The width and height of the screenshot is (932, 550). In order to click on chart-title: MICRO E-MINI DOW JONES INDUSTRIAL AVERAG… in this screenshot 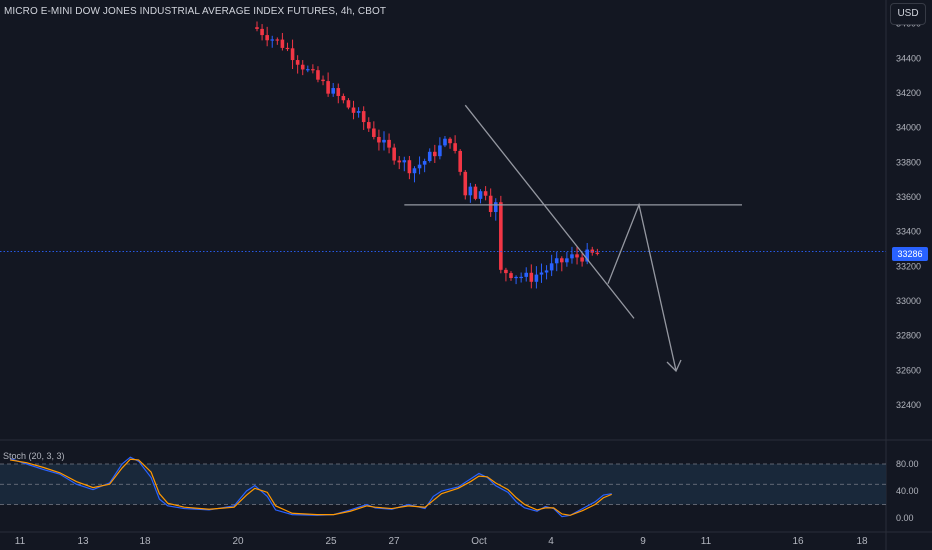, I will do `click(195, 11)`.